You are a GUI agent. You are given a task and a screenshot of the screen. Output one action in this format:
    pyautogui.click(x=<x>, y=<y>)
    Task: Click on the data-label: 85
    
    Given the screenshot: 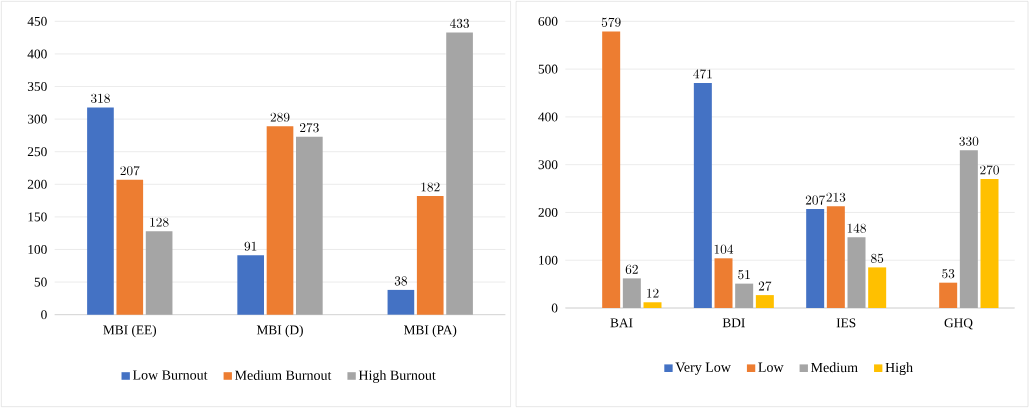 What is the action you would take?
    pyautogui.click(x=877, y=258)
    